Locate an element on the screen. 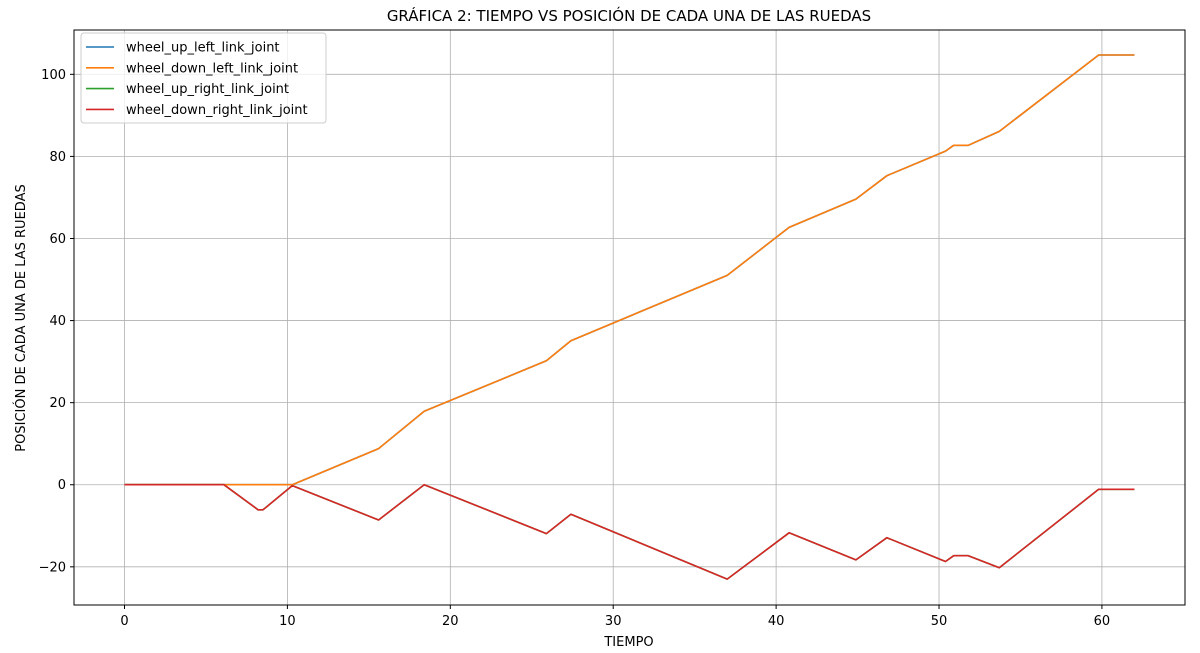  x-tick-label: 10 is located at coordinates (287, 621).